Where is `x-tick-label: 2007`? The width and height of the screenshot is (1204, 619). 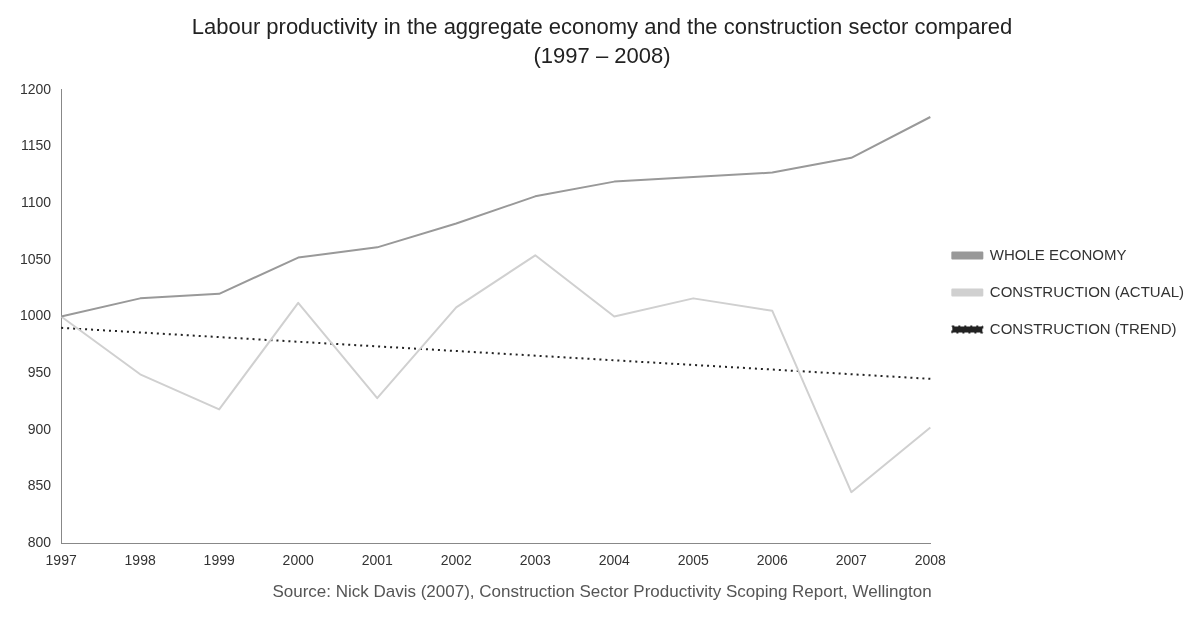 x-tick-label: 2007 is located at coordinates (851, 560).